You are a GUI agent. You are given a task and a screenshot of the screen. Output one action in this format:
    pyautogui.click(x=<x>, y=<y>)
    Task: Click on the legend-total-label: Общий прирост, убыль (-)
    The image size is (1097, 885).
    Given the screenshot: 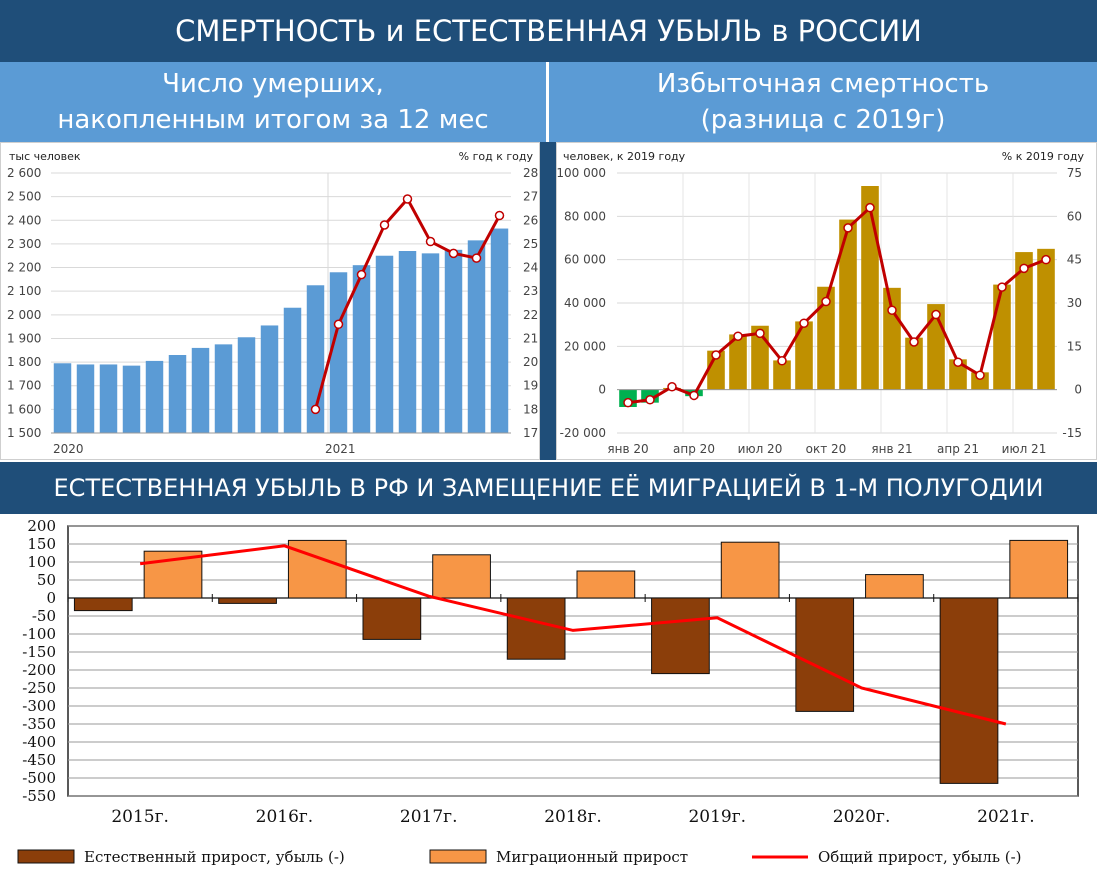 What is the action you would take?
    pyautogui.click(x=920, y=857)
    